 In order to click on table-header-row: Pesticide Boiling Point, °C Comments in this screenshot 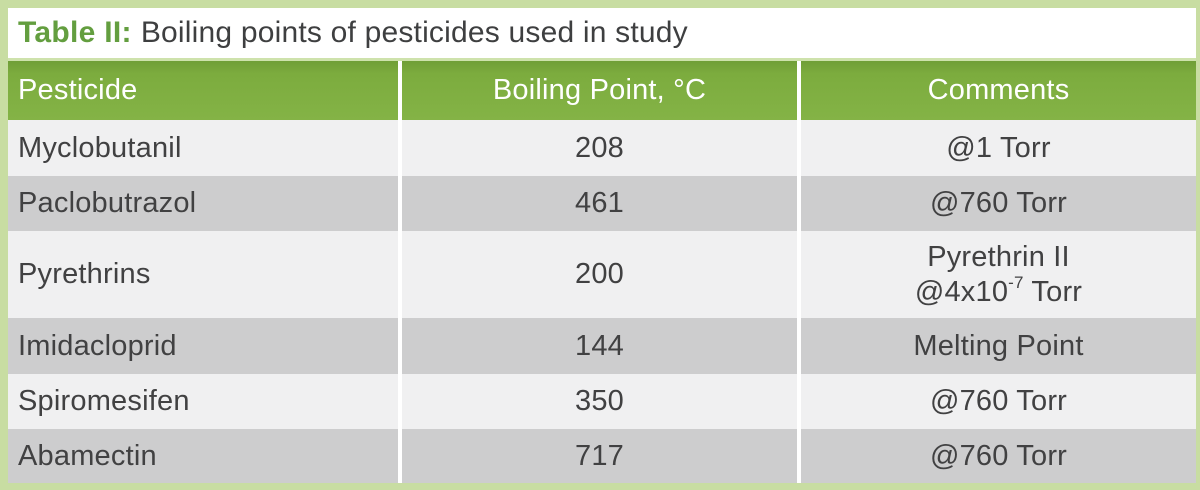, I will do `click(602, 90)`.